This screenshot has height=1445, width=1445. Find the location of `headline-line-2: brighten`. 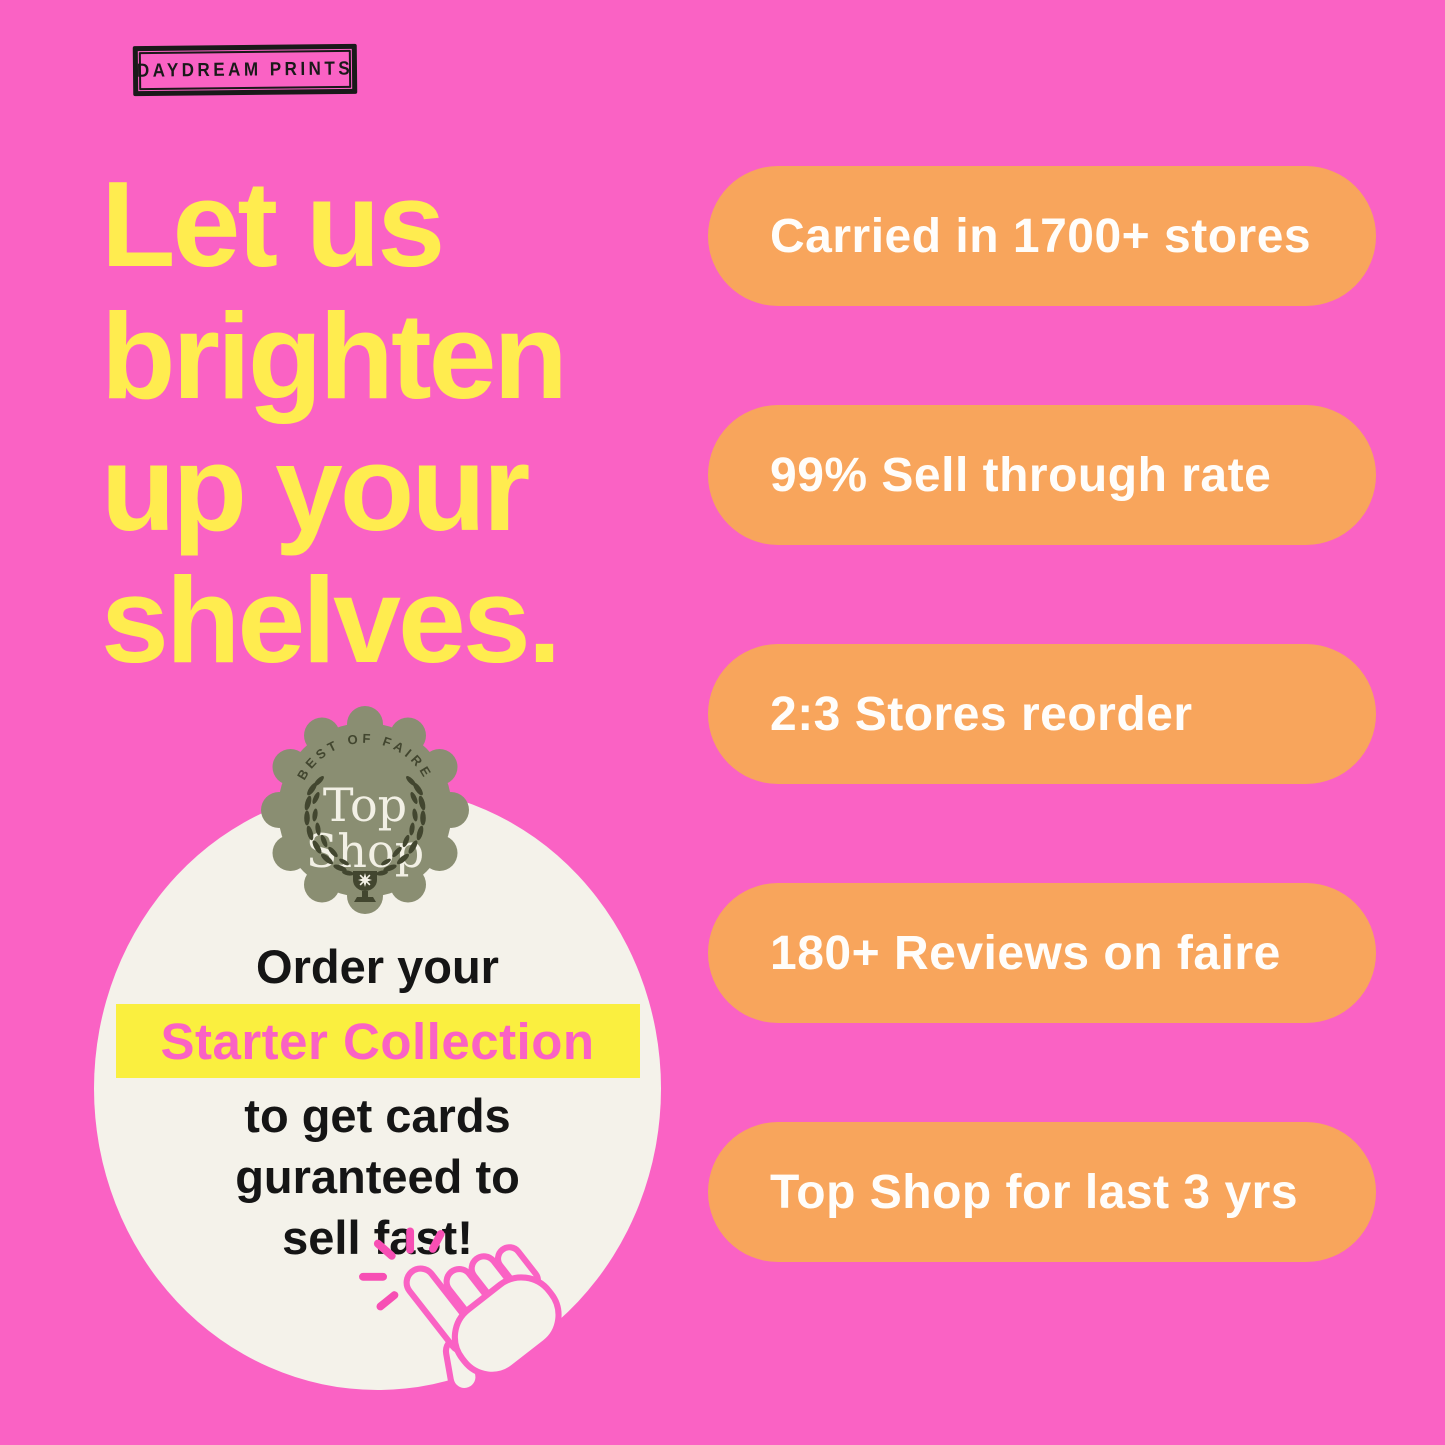

headline-line-2: brighten is located at coordinates (334, 356).